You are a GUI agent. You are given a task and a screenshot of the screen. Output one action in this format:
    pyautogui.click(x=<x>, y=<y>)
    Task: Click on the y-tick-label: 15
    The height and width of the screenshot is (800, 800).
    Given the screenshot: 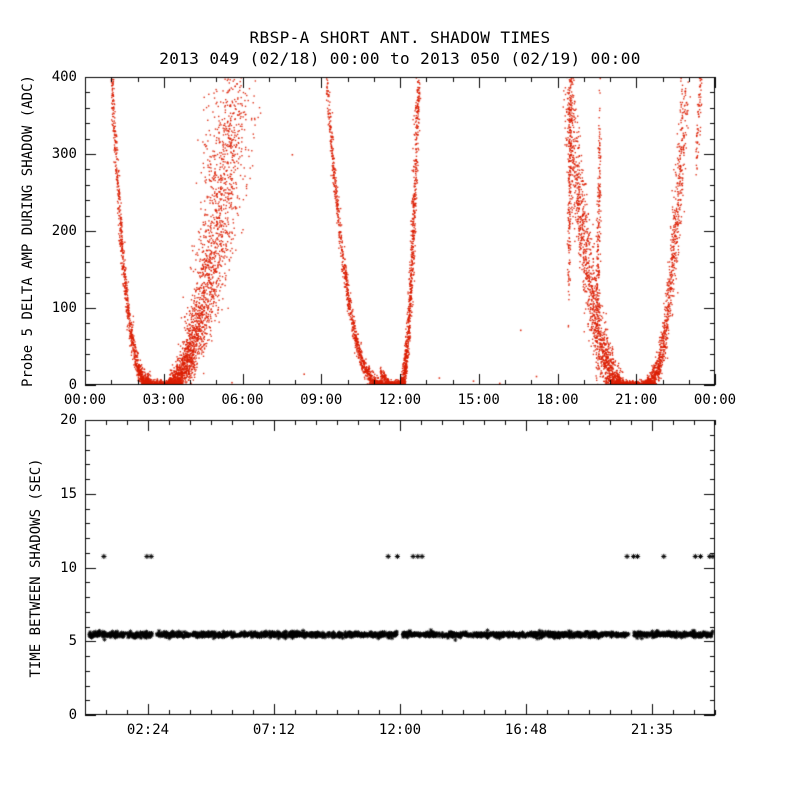 What is the action you would take?
    pyautogui.click(x=68, y=493)
    